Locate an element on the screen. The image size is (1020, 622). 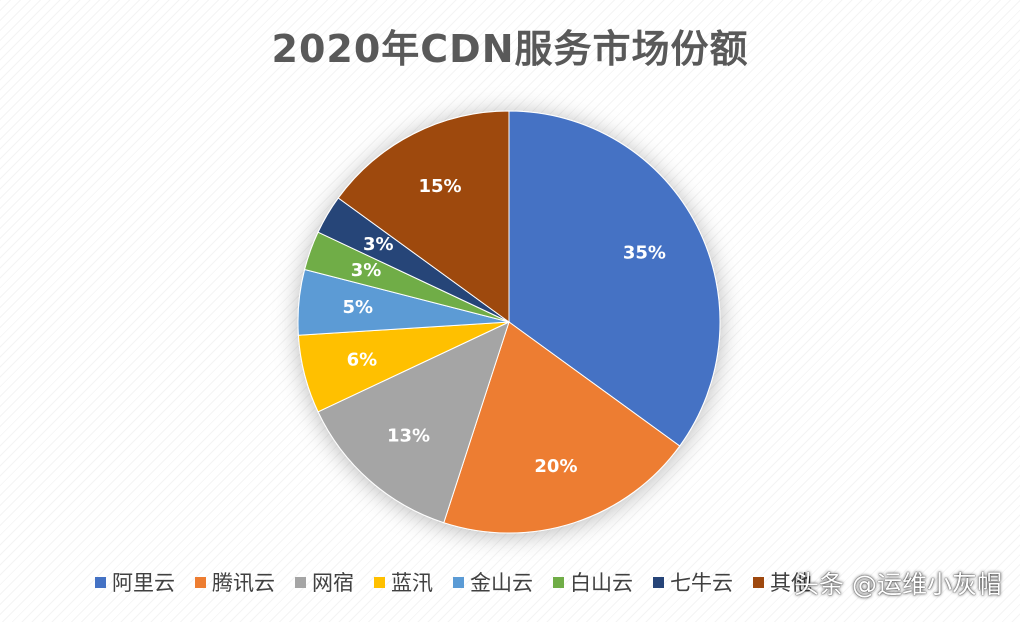
legend-item-5: 金山云 is located at coordinates (493, 582).